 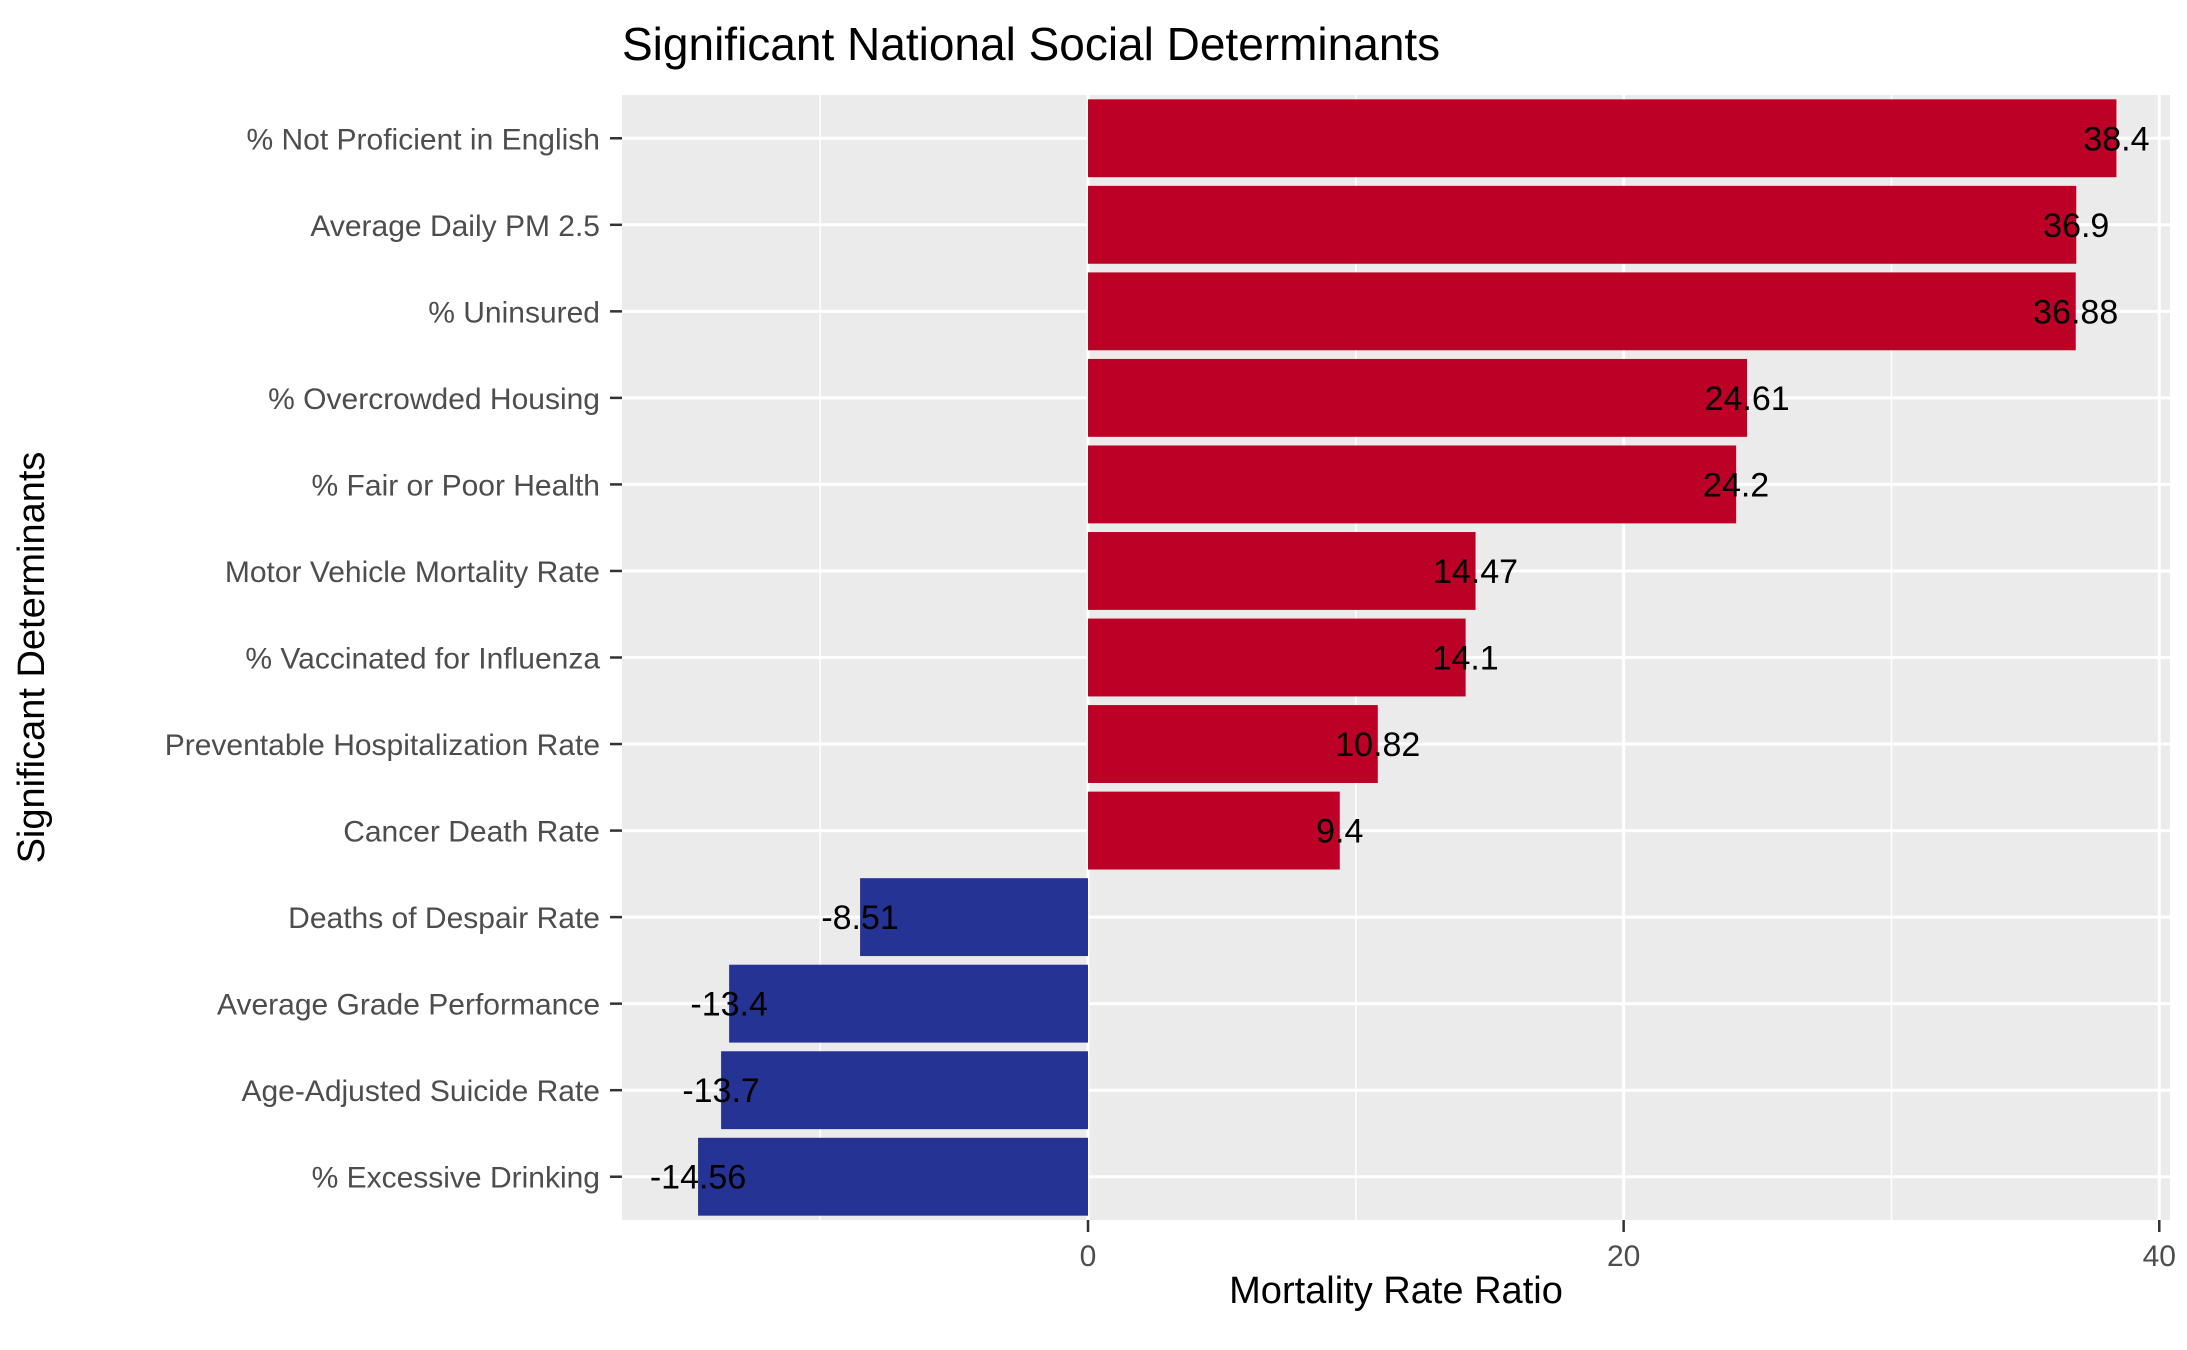 What do you see at coordinates (729, 1005) in the screenshot?
I see `data-label: -13.4` at bounding box center [729, 1005].